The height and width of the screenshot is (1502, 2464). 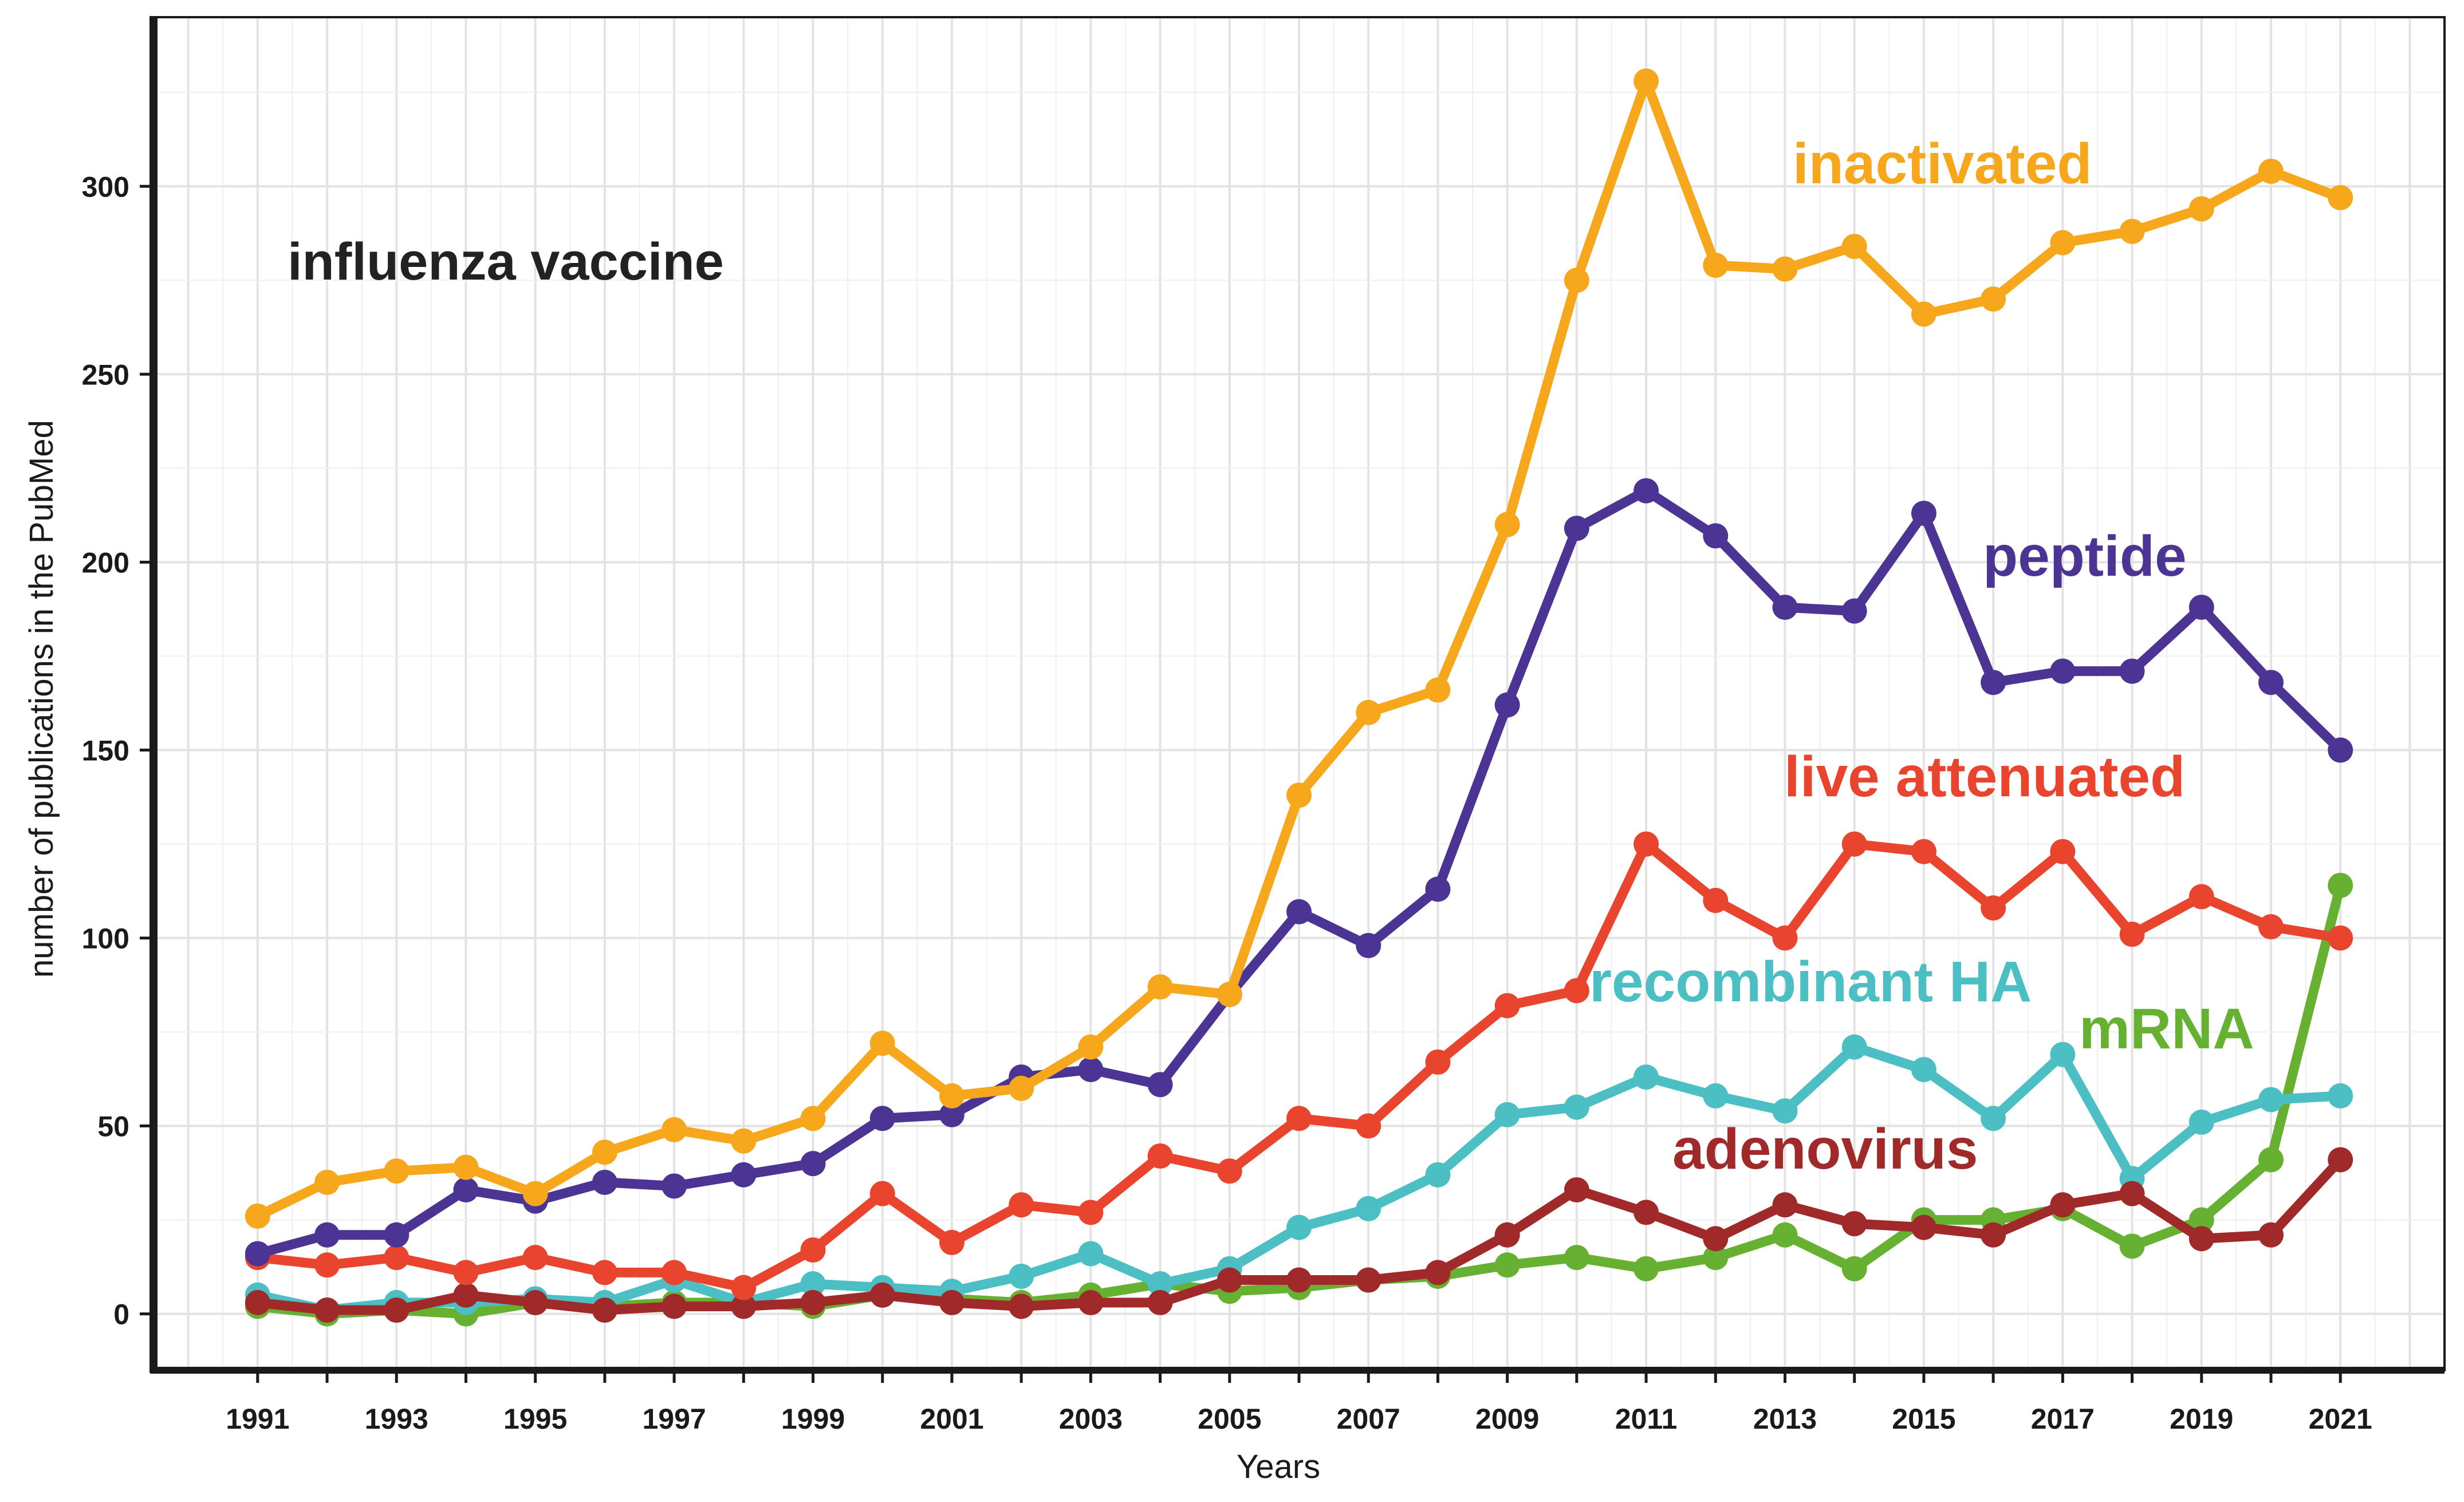 What do you see at coordinates (105, 375) in the screenshot?
I see `y-tick-label: 250` at bounding box center [105, 375].